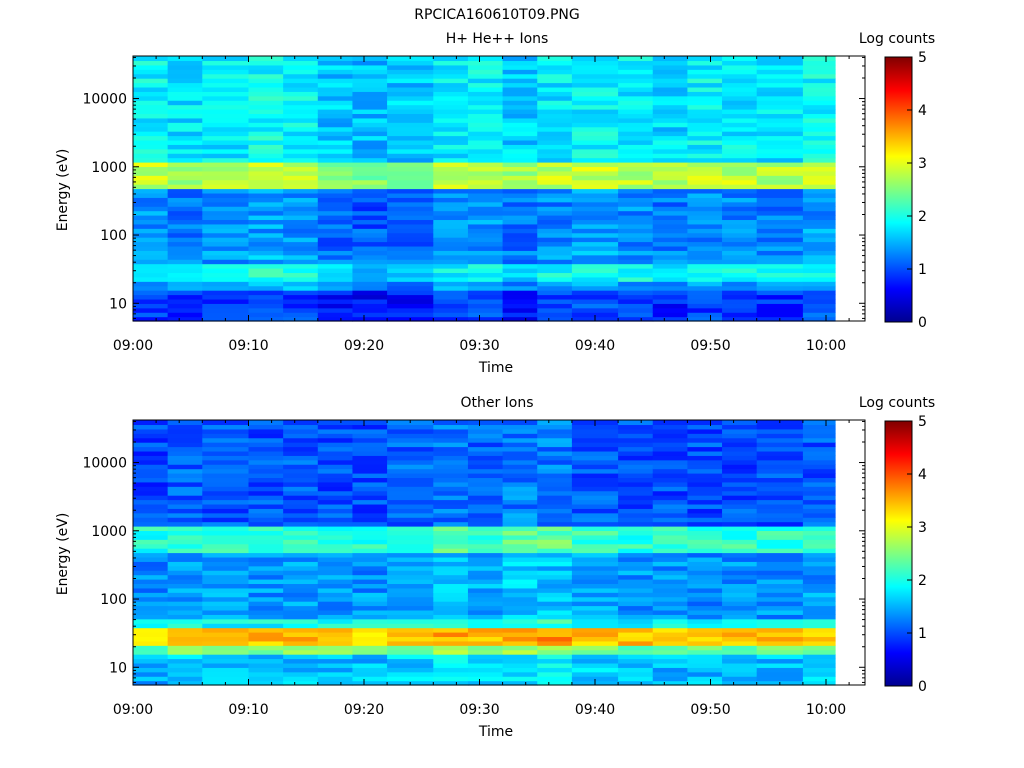  I want to click on y-axis-label: Energy (eV), so click(63, 190).